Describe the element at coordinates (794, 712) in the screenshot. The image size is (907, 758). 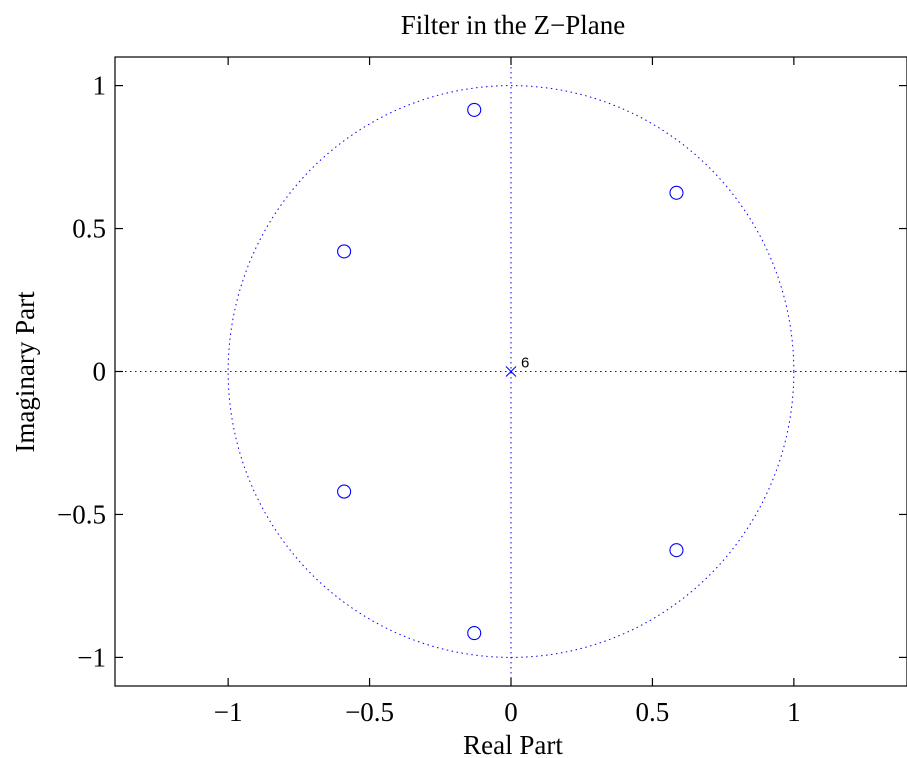
I see `x-tick-label: 1` at that location.